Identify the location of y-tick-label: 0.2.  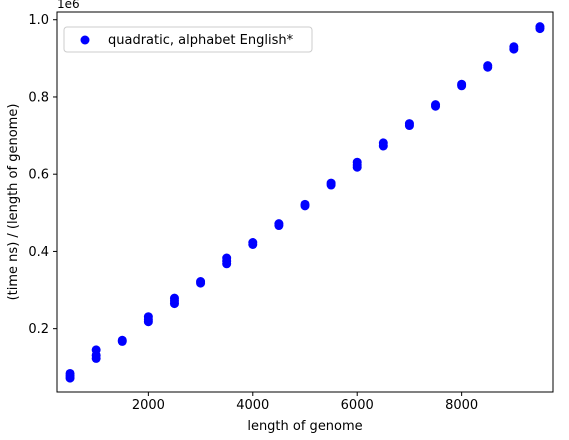
(38, 329).